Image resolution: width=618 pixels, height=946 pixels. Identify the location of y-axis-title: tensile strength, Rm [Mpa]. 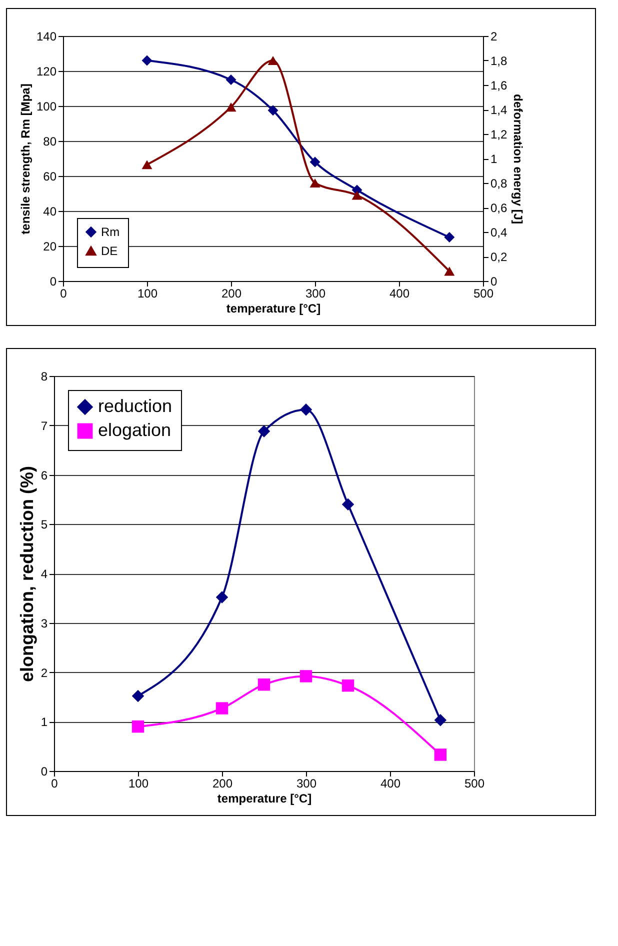
(25, 159).